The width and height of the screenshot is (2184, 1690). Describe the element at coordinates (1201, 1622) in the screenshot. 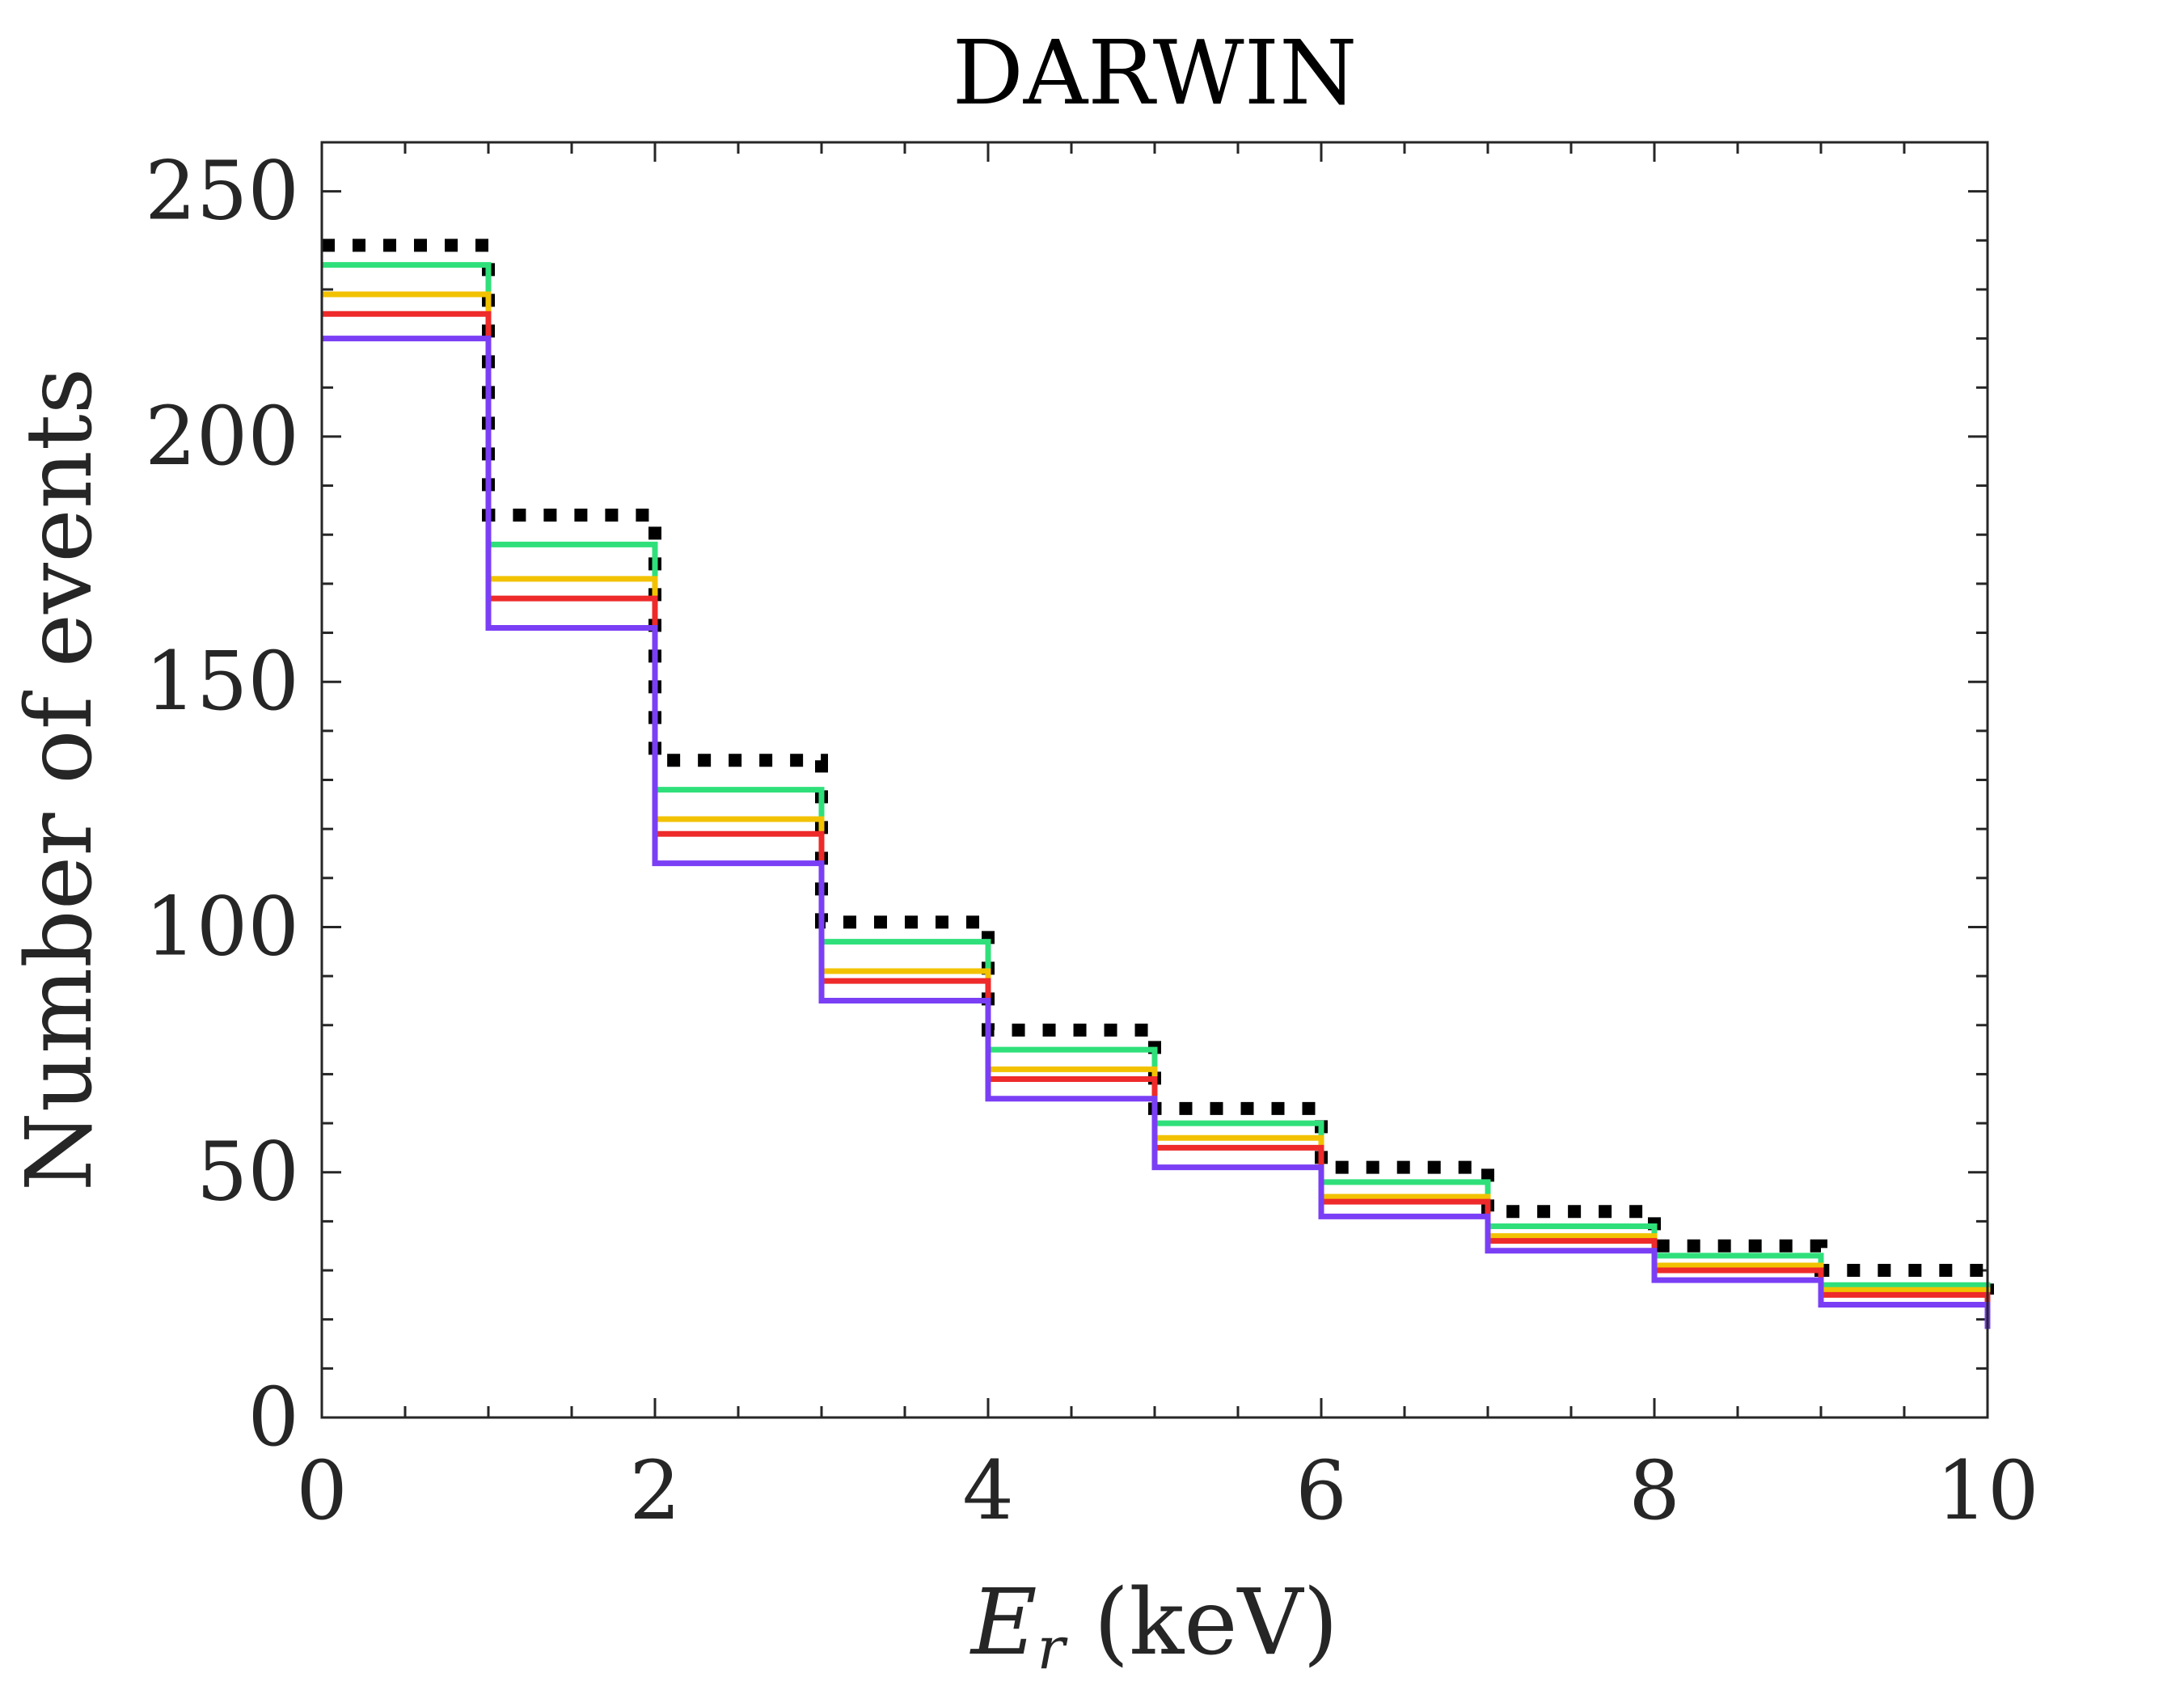

I see `x-axis-title-unit: (keV)` at that location.